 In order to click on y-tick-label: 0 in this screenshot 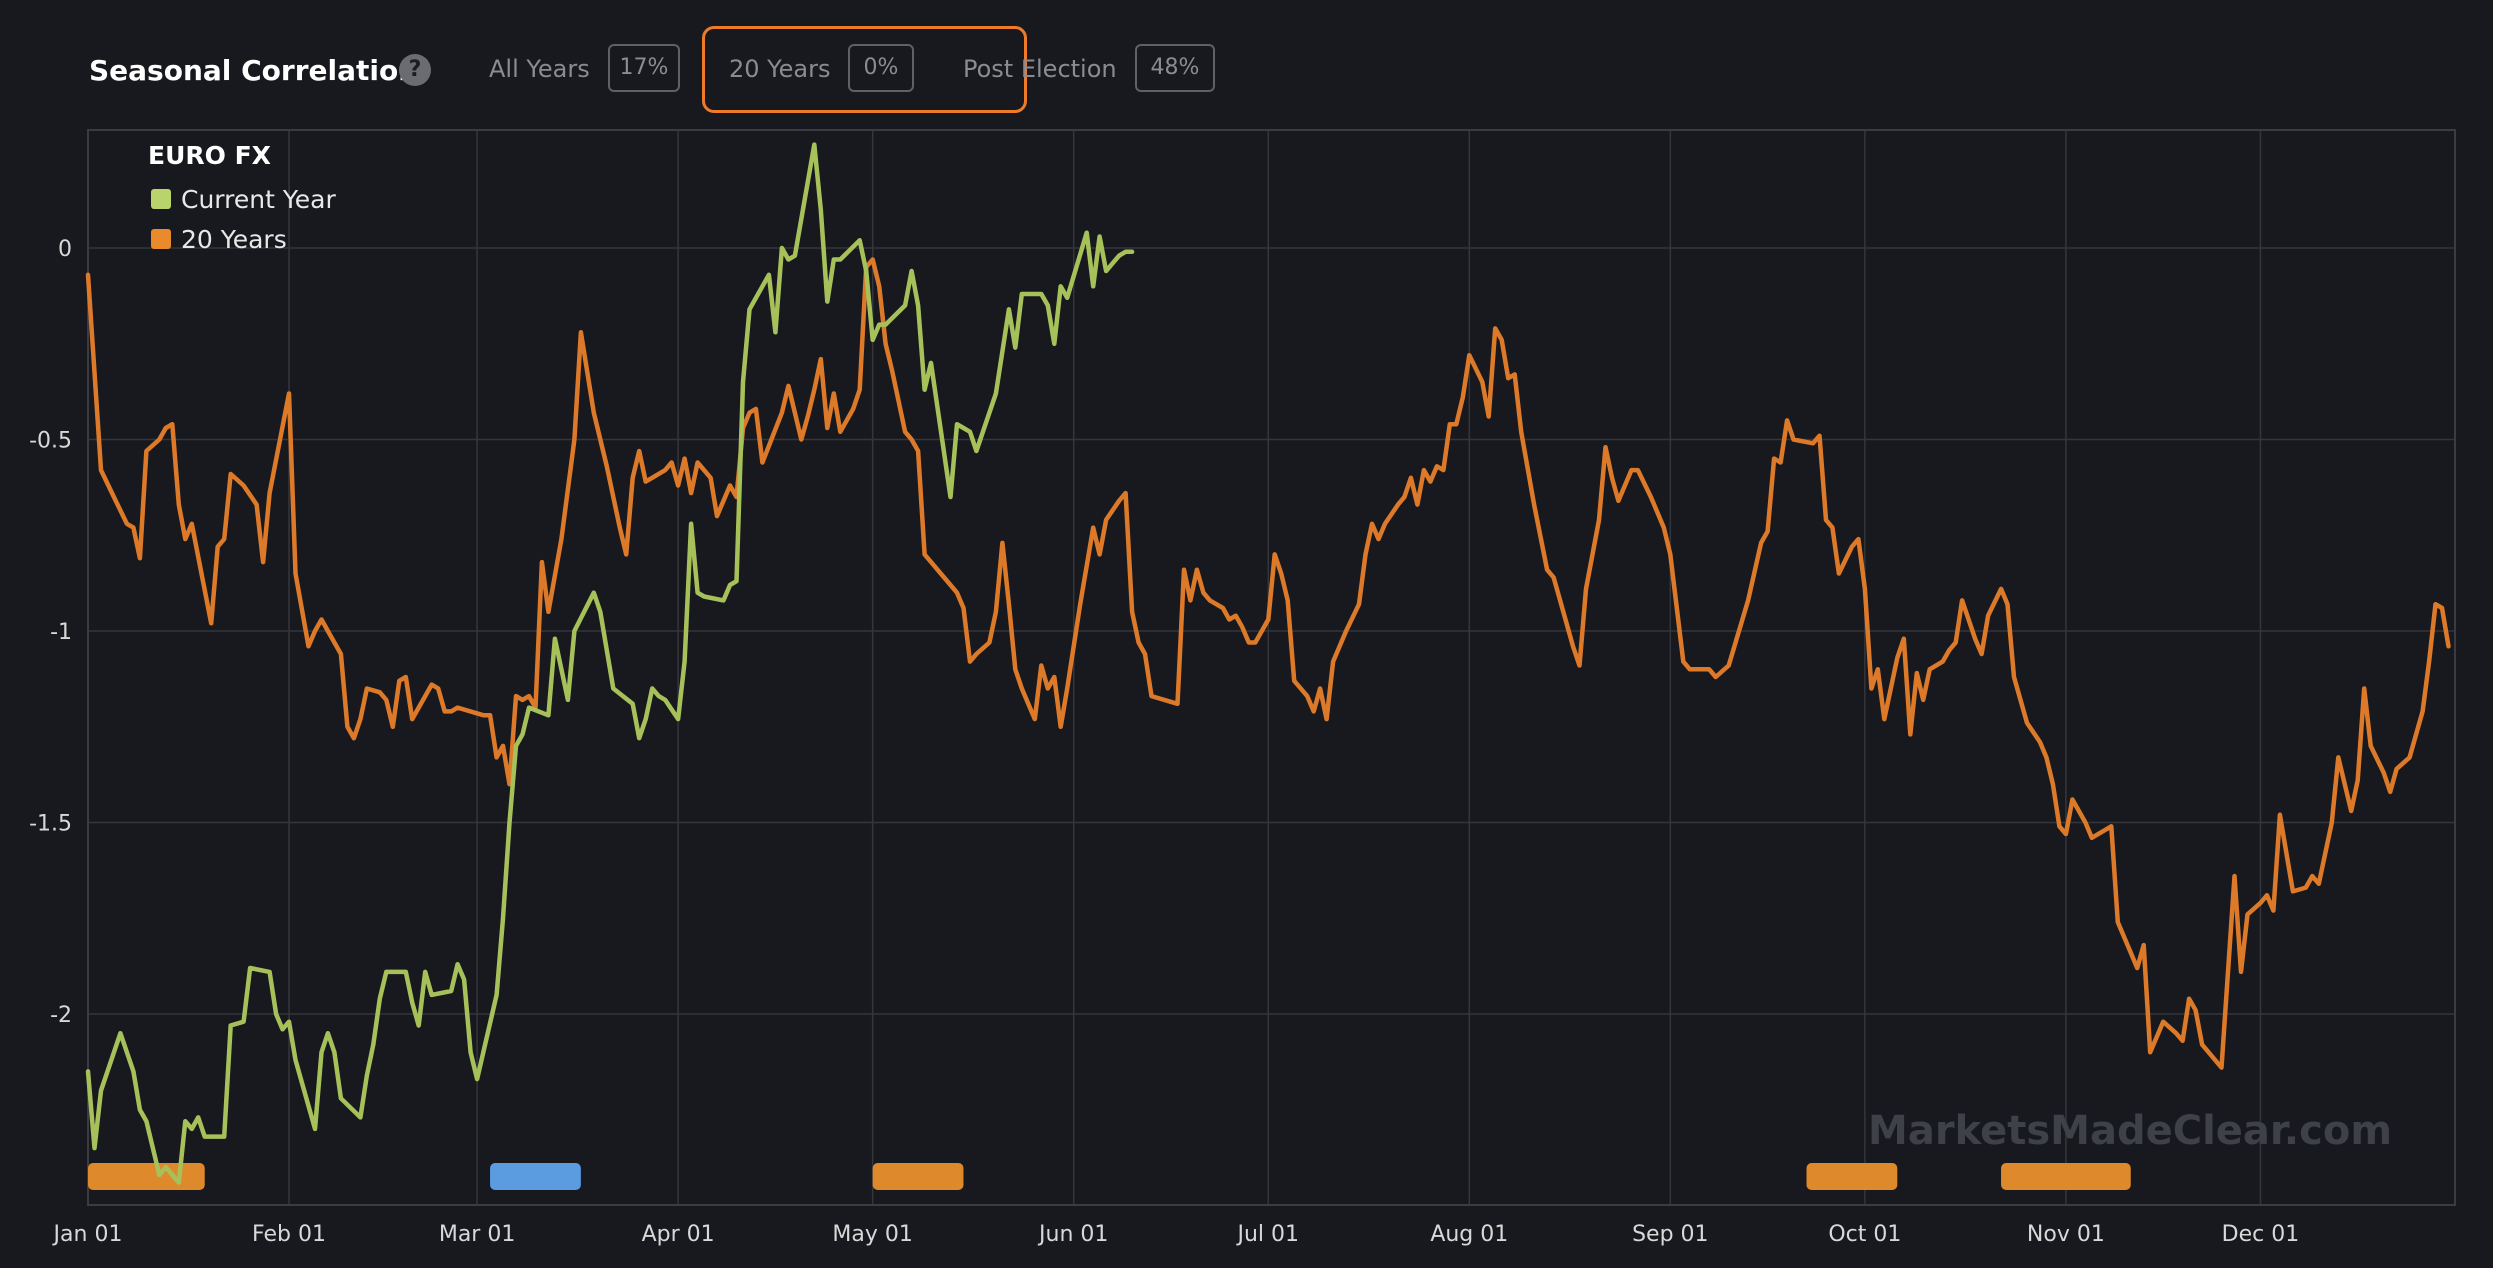, I will do `click(65, 249)`.